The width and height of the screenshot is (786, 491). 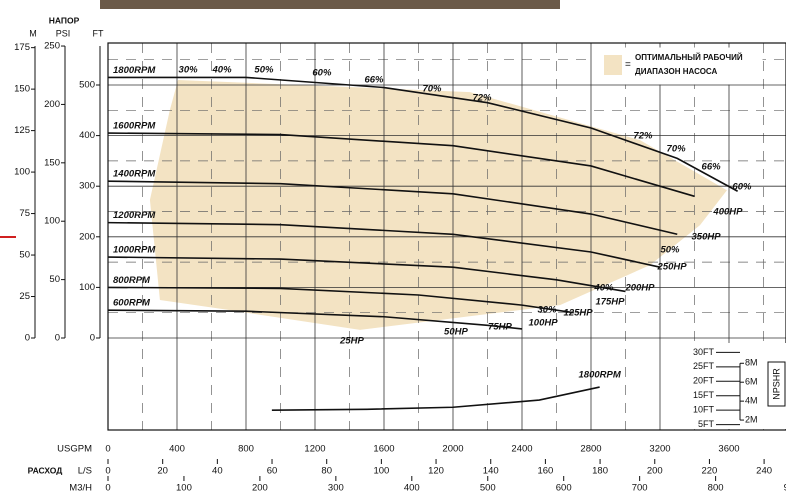 What do you see at coordinates (383, 449) in the screenshot?
I see `x-tick-label: 1600` at bounding box center [383, 449].